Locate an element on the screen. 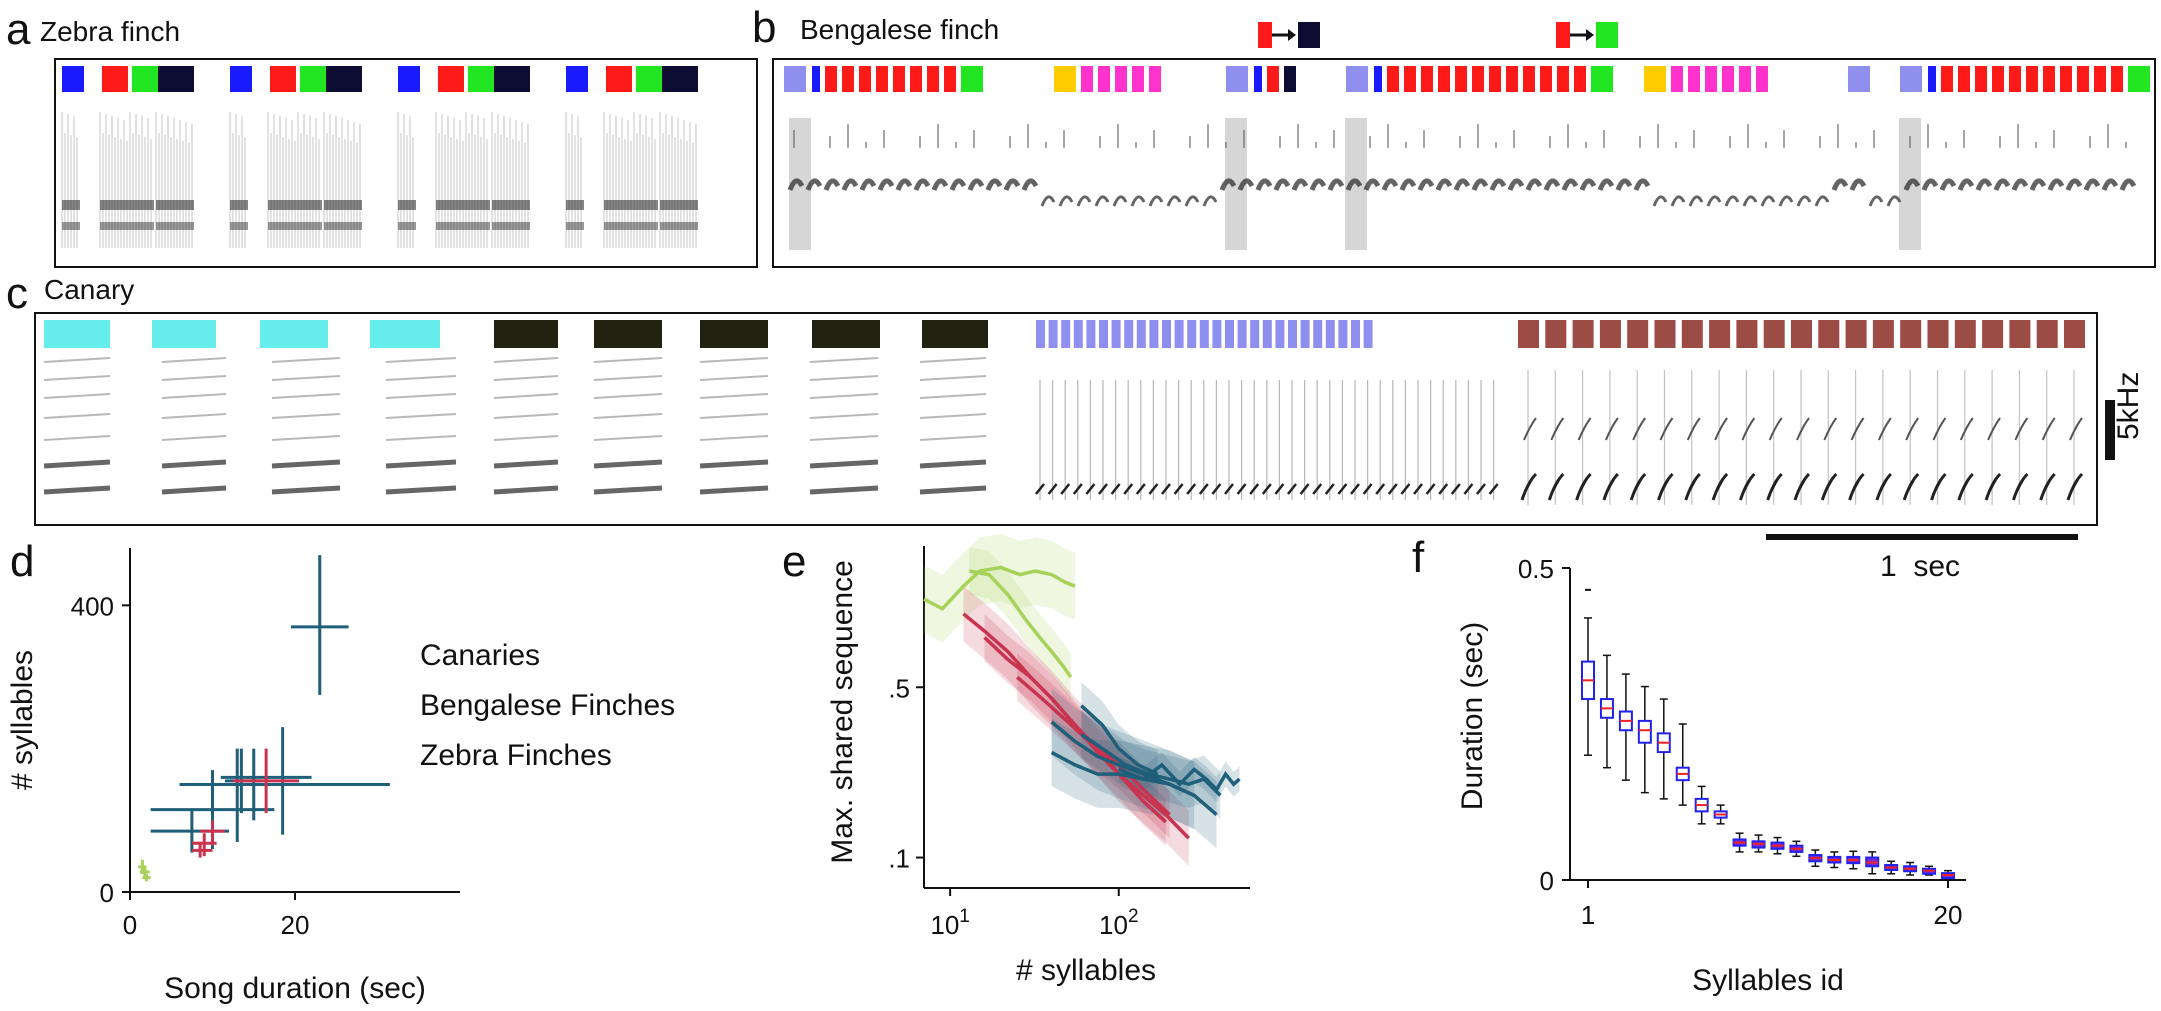 This screenshot has width=2161, height=1011. series-band is located at coordinates (1179, 777).